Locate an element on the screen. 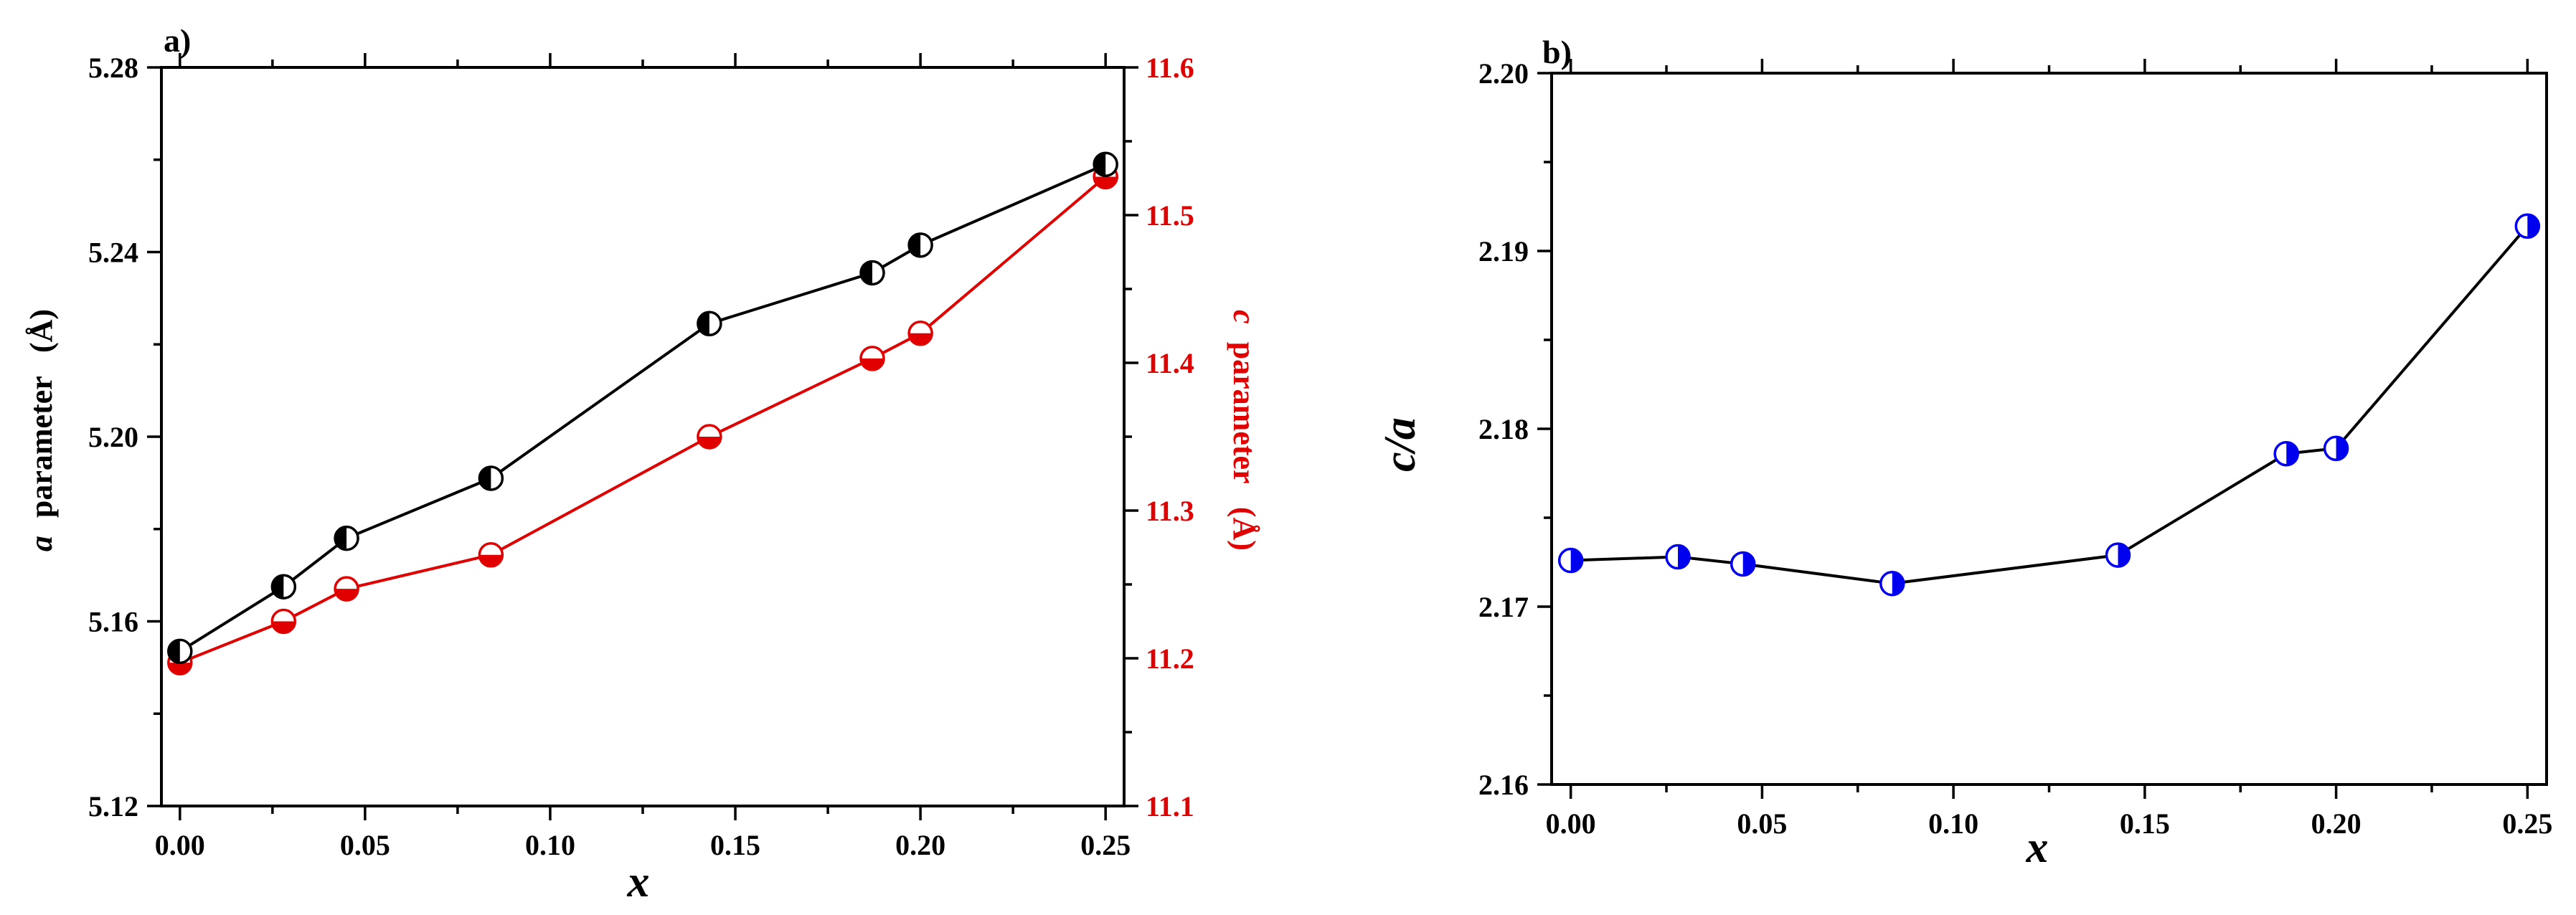 Image resolution: width=2576 pixels, height=915 pixels. y-right-title-text: parameter is located at coordinates (1244, 412).